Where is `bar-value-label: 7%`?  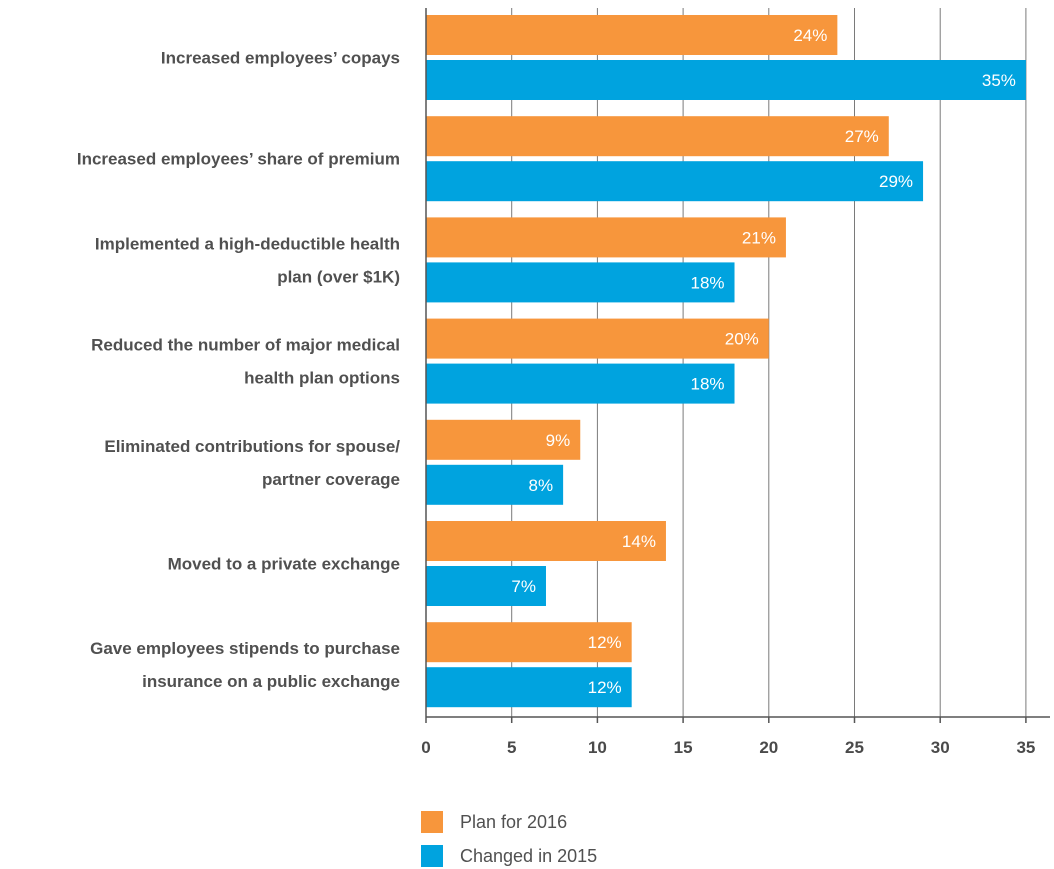 bar-value-label: 7% is located at coordinates (523, 586).